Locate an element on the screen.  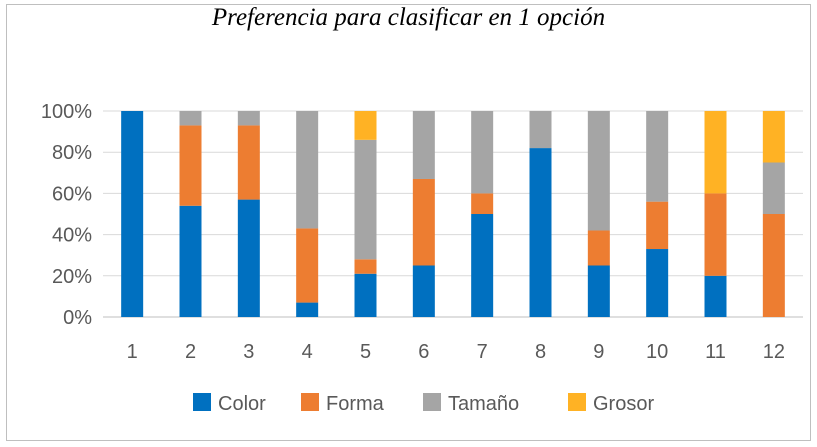
y-tick-label: 40% is located at coordinates (72, 236).